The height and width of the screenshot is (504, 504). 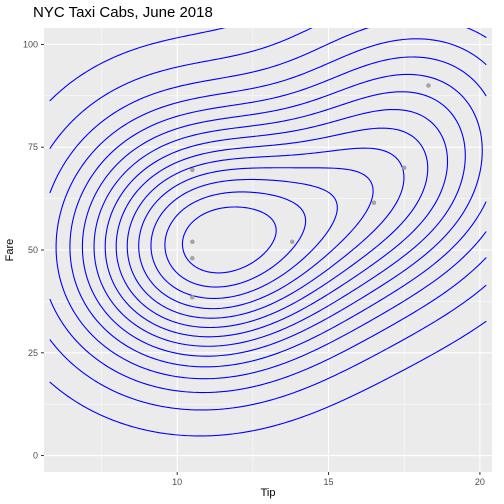 What do you see at coordinates (33, 147) in the screenshot?
I see `y-tick-label: 75` at bounding box center [33, 147].